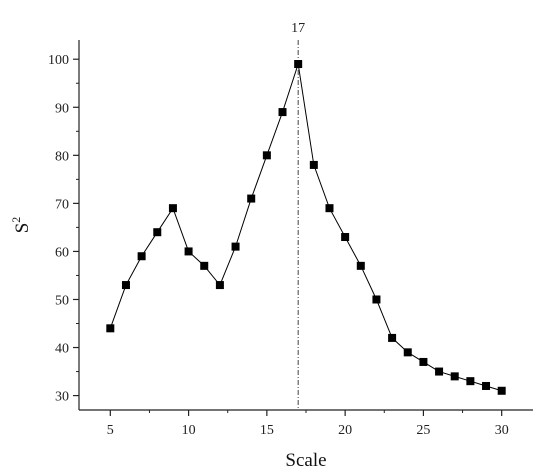  I want to click on vline-label: 17, so click(298, 28).